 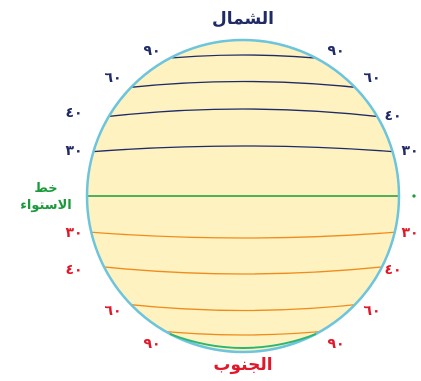 What do you see at coordinates (45, 188) in the screenshot?
I see `equator-label-line1: خط` at bounding box center [45, 188].